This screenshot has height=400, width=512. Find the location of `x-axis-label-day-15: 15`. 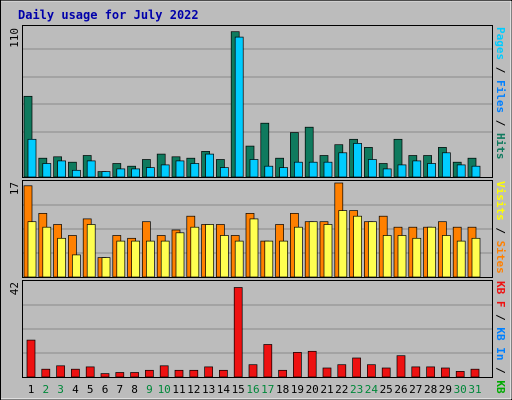

x-axis-label-day-15: 15 is located at coordinates (238, 389).